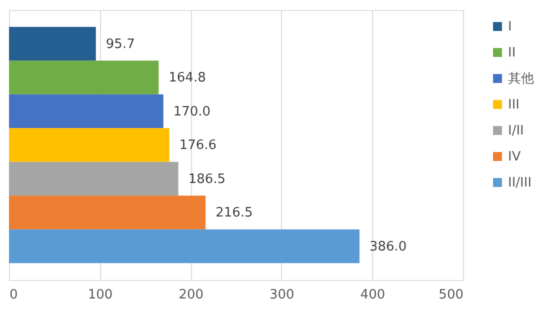  What do you see at coordinates (234, 213) in the screenshot?
I see `data-label: 216.5` at bounding box center [234, 213].